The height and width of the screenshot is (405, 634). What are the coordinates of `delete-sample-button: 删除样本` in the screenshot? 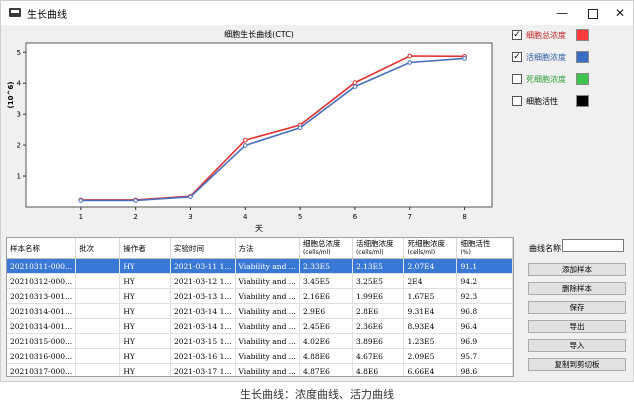 It's located at (577, 288).